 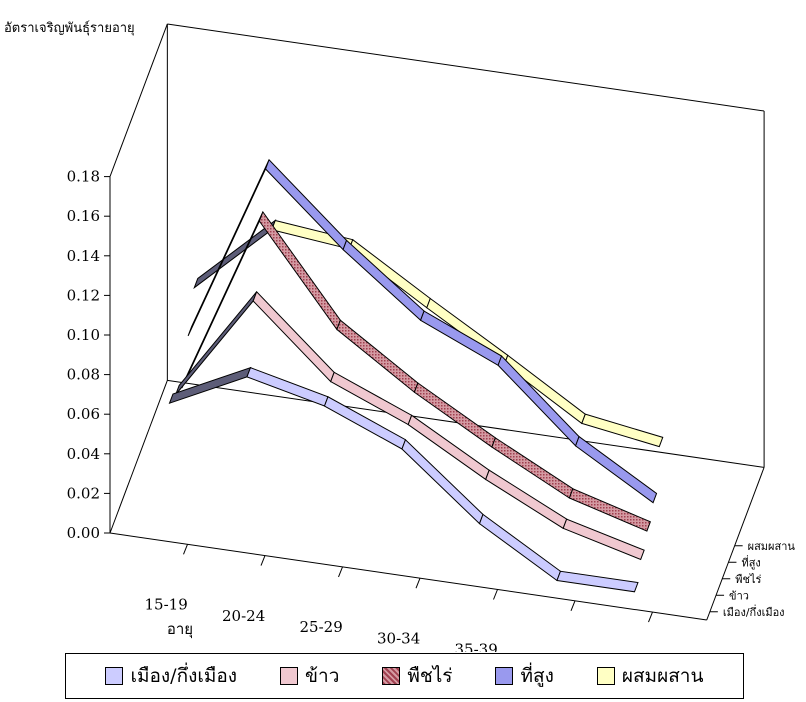 I want to click on y-tick-label: 0.08, so click(x=83, y=375).